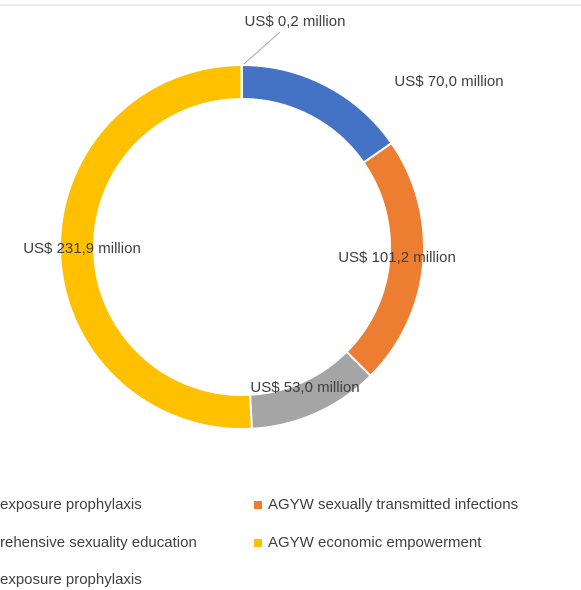 This screenshot has height=590, width=581. Describe the element at coordinates (304, 387) in the screenshot. I see `data-label: US$ 53,0 million` at that location.